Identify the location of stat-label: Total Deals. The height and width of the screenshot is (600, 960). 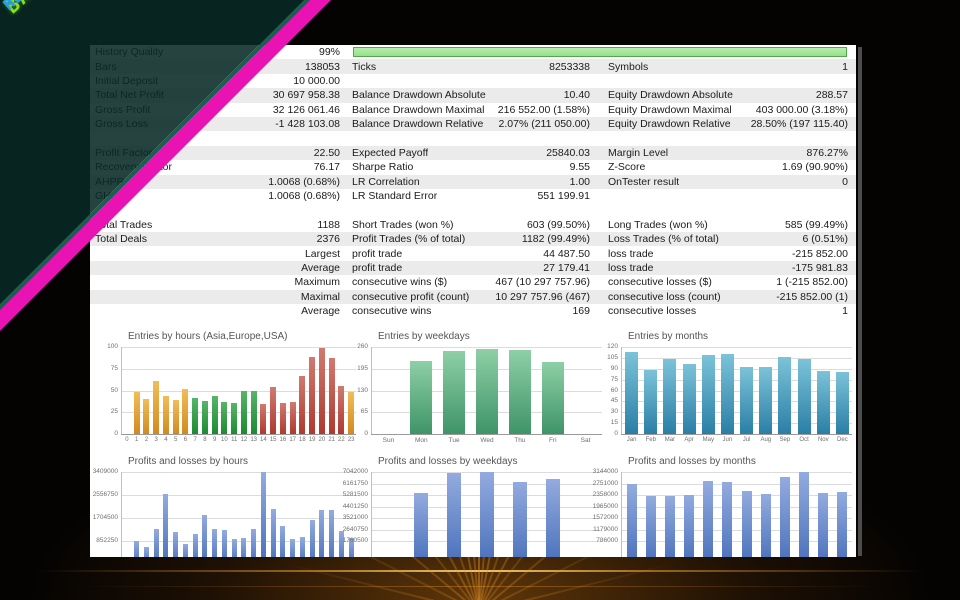
(121, 239).